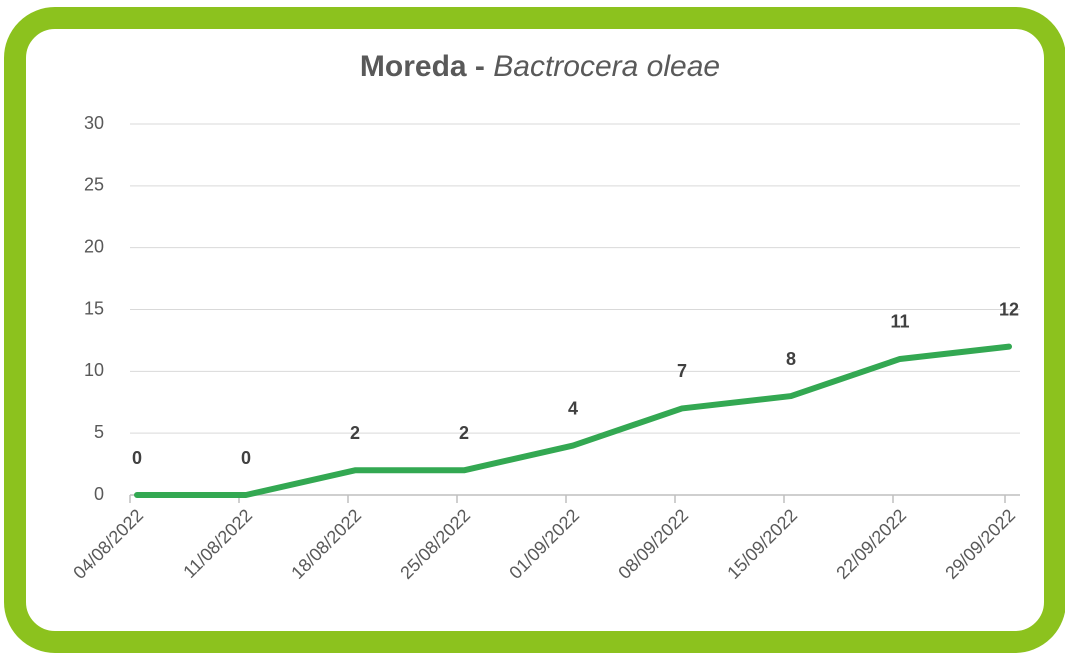 This screenshot has width=1065, height=654. What do you see at coordinates (99, 432) in the screenshot?
I see `y-tick-label: 5` at bounding box center [99, 432].